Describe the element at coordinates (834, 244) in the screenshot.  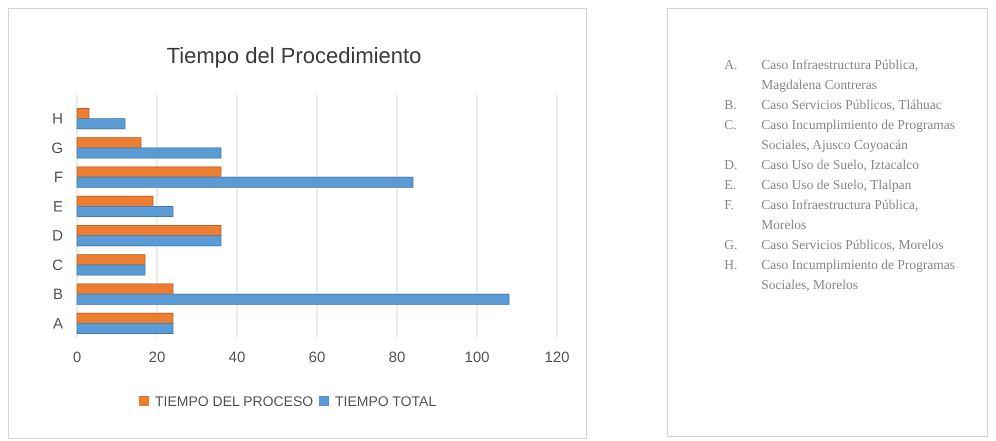
I see `text: G. Caso Servicios Públicos, Morelos` at that location.